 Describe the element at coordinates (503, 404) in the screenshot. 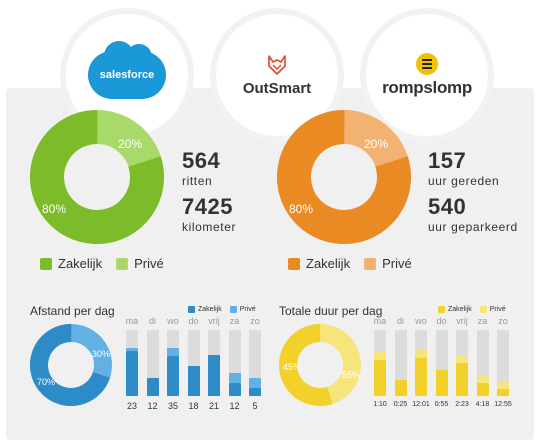

I see `bar-value-label: 12:55` at that location.